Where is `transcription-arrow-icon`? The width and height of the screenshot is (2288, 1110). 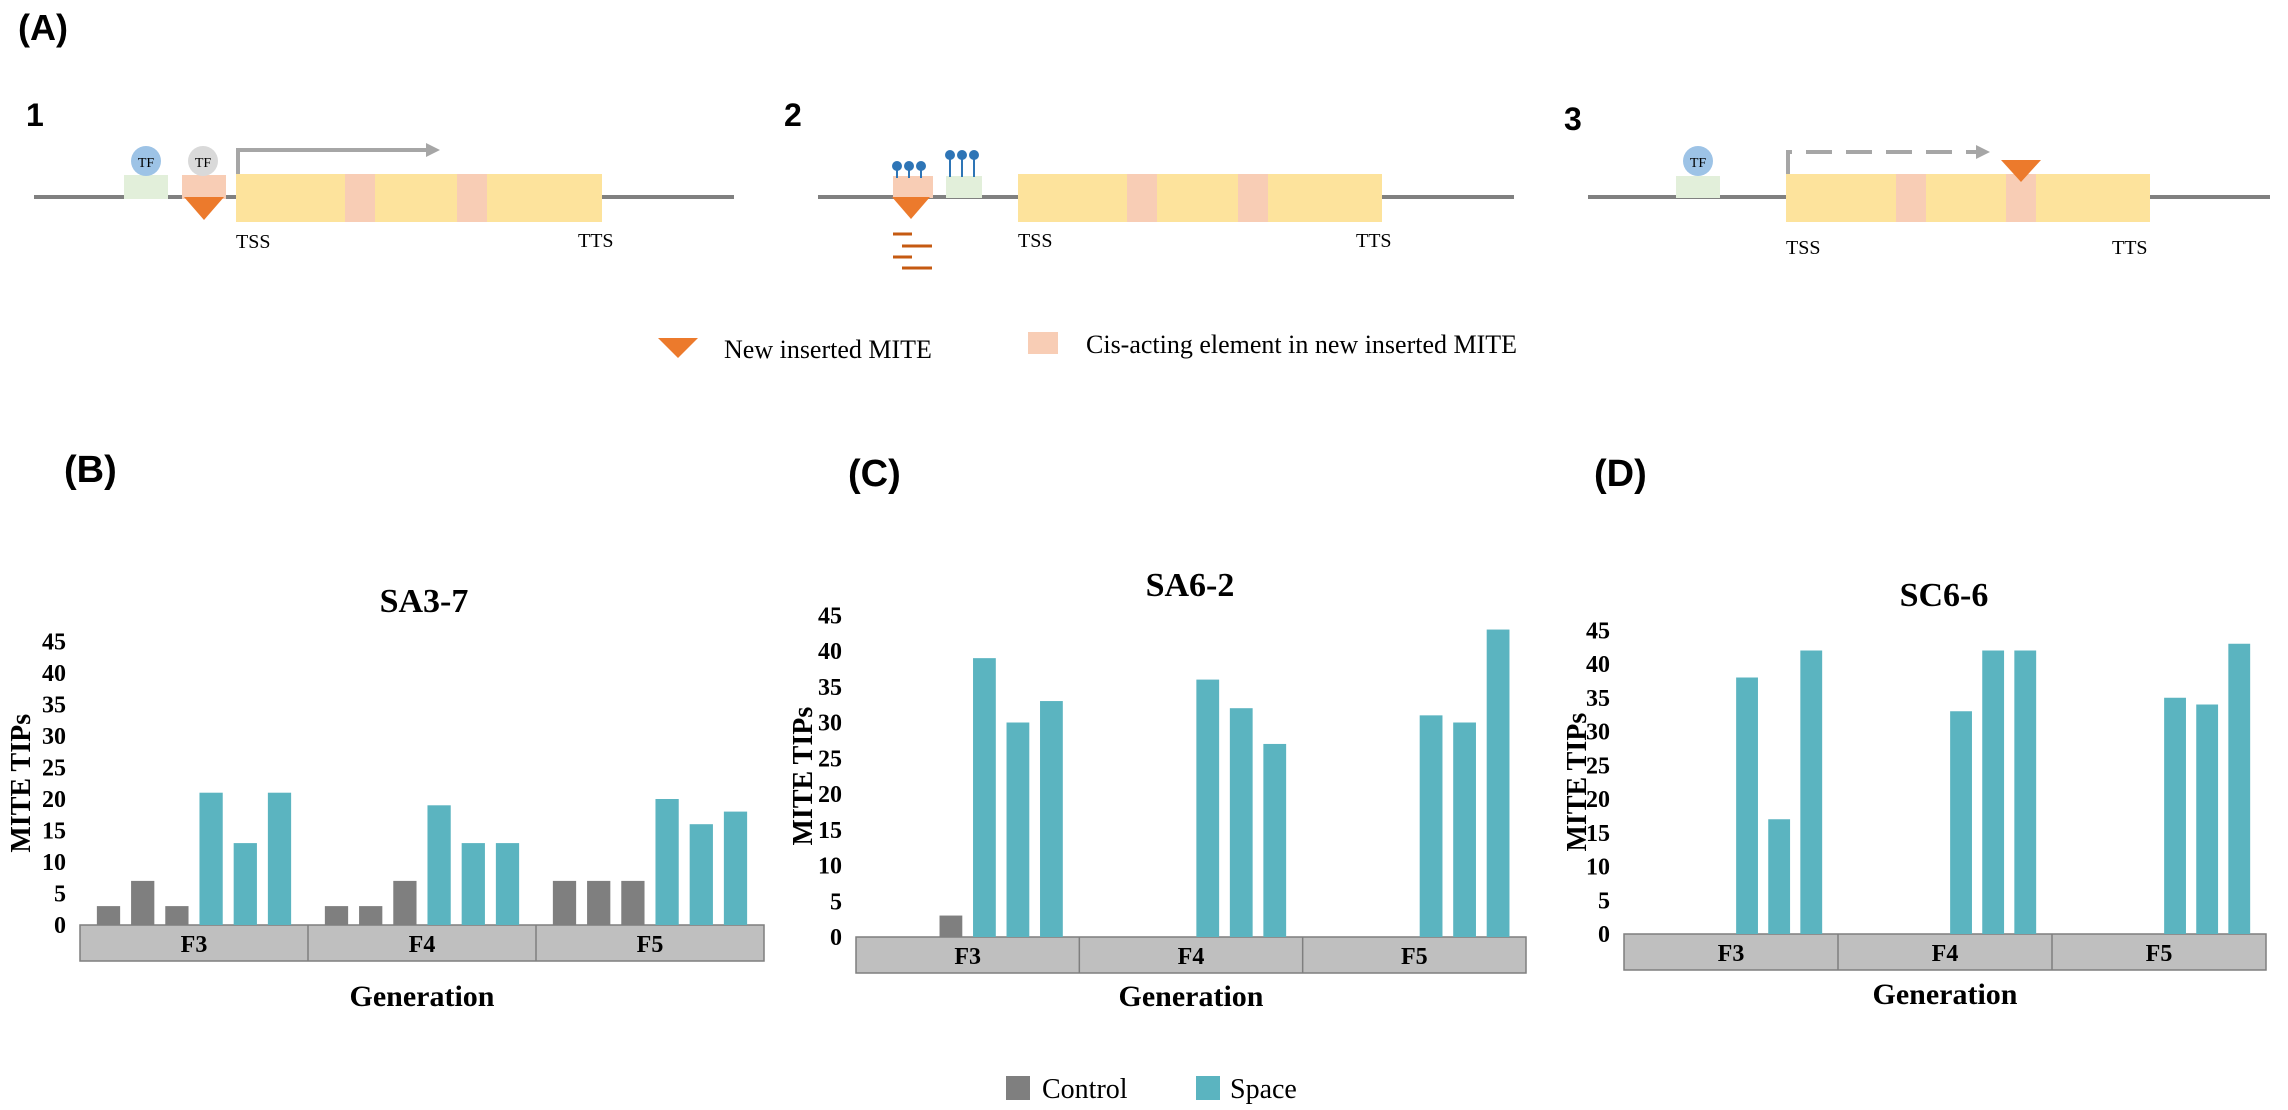
transcription-arrow-icon is located at coordinates (332, 161).